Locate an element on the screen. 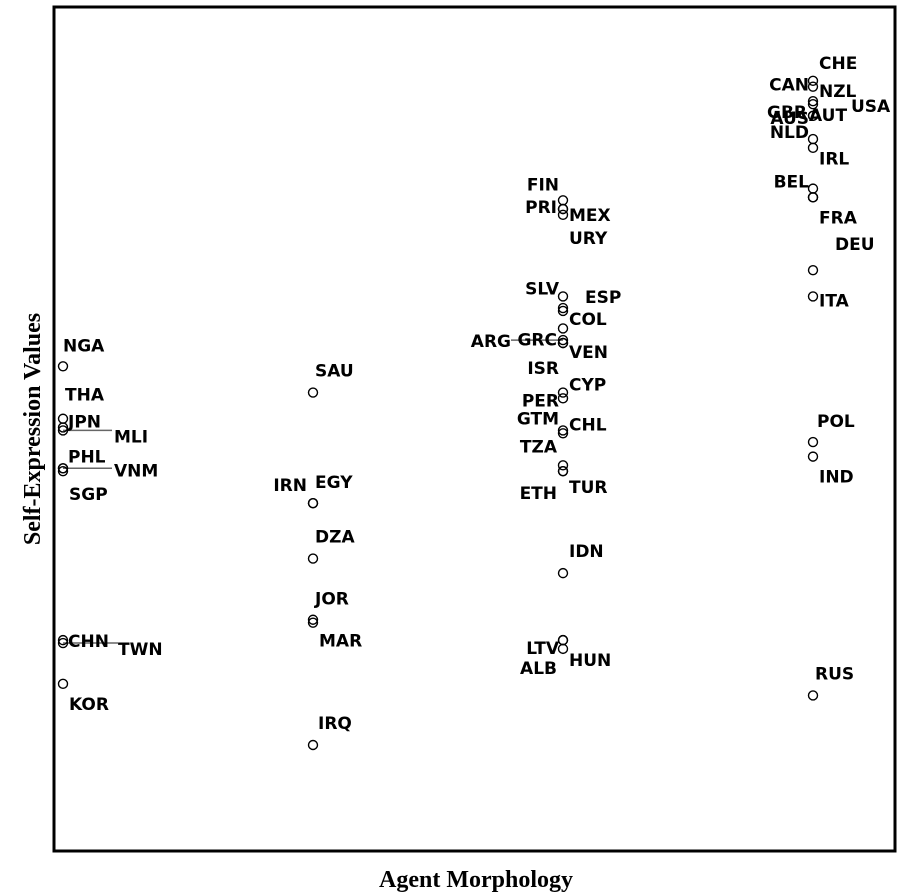 Image resolution: width=904 pixels, height=894 pixels. point-label-nga: NGA is located at coordinates (84, 346).